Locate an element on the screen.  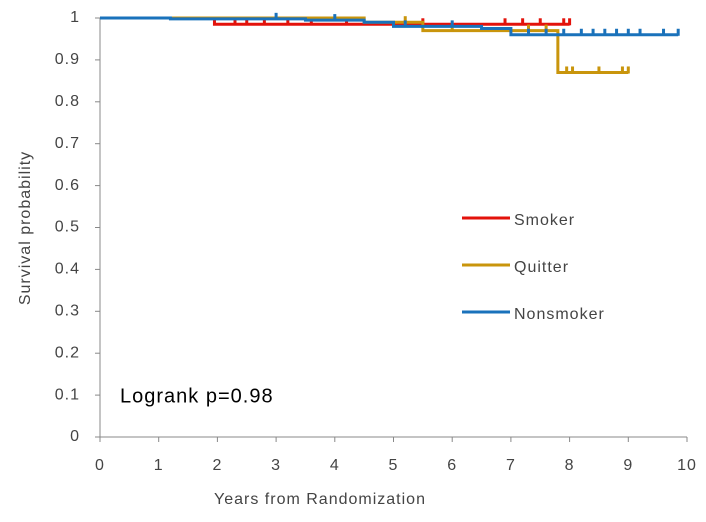
x-tick-label: 0 is located at coordinates (100, 465).